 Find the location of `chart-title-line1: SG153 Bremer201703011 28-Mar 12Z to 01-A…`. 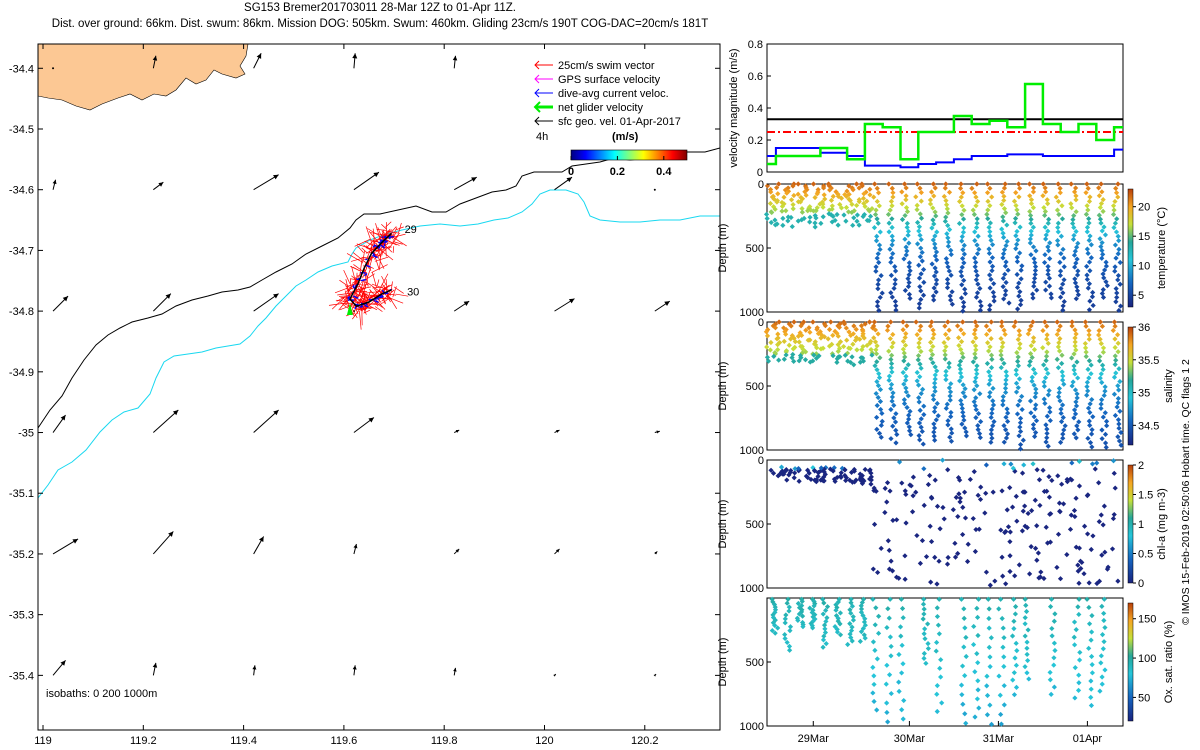

chart-title-line1: SG153 Bremer201703011 28-Mar 12Z to 01-A… is located at coordinates (380, 8).